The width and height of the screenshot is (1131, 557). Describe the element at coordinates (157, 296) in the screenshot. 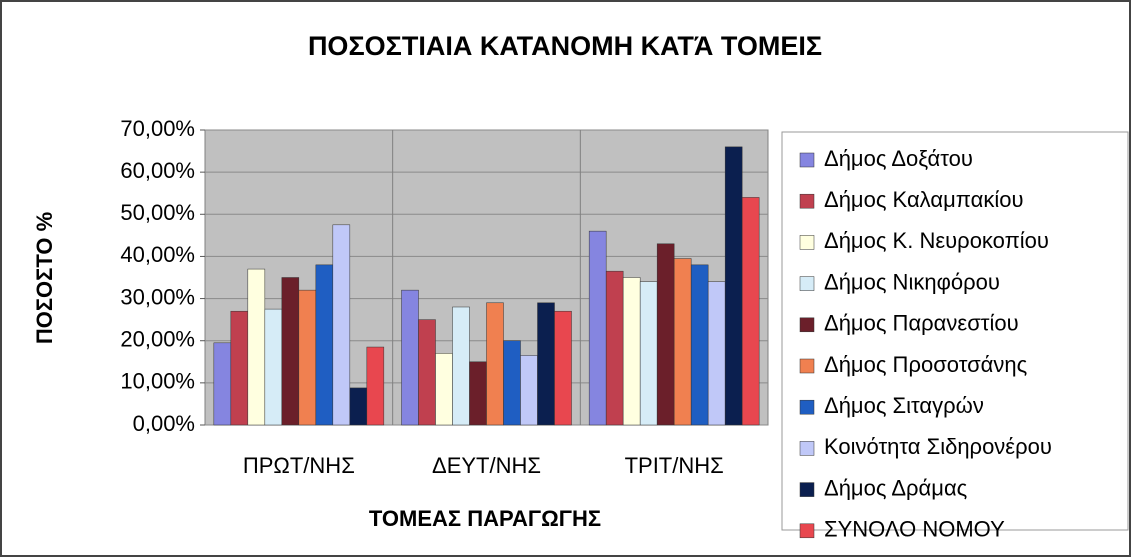

I see `y-tick-label: 30,00%` at that location.